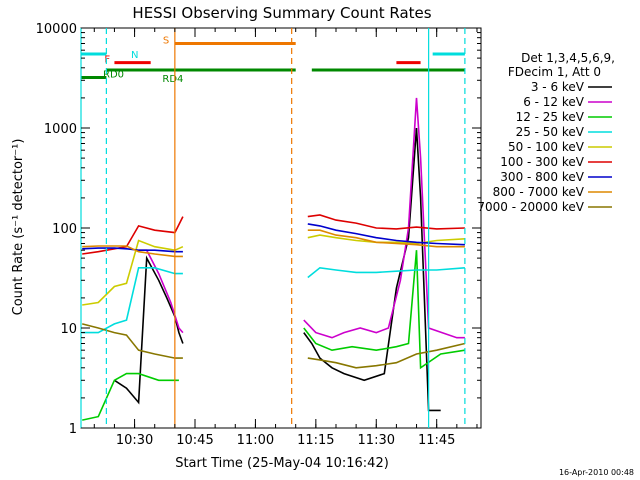  I want to click on state-bar-label: N, so click(134, 55).